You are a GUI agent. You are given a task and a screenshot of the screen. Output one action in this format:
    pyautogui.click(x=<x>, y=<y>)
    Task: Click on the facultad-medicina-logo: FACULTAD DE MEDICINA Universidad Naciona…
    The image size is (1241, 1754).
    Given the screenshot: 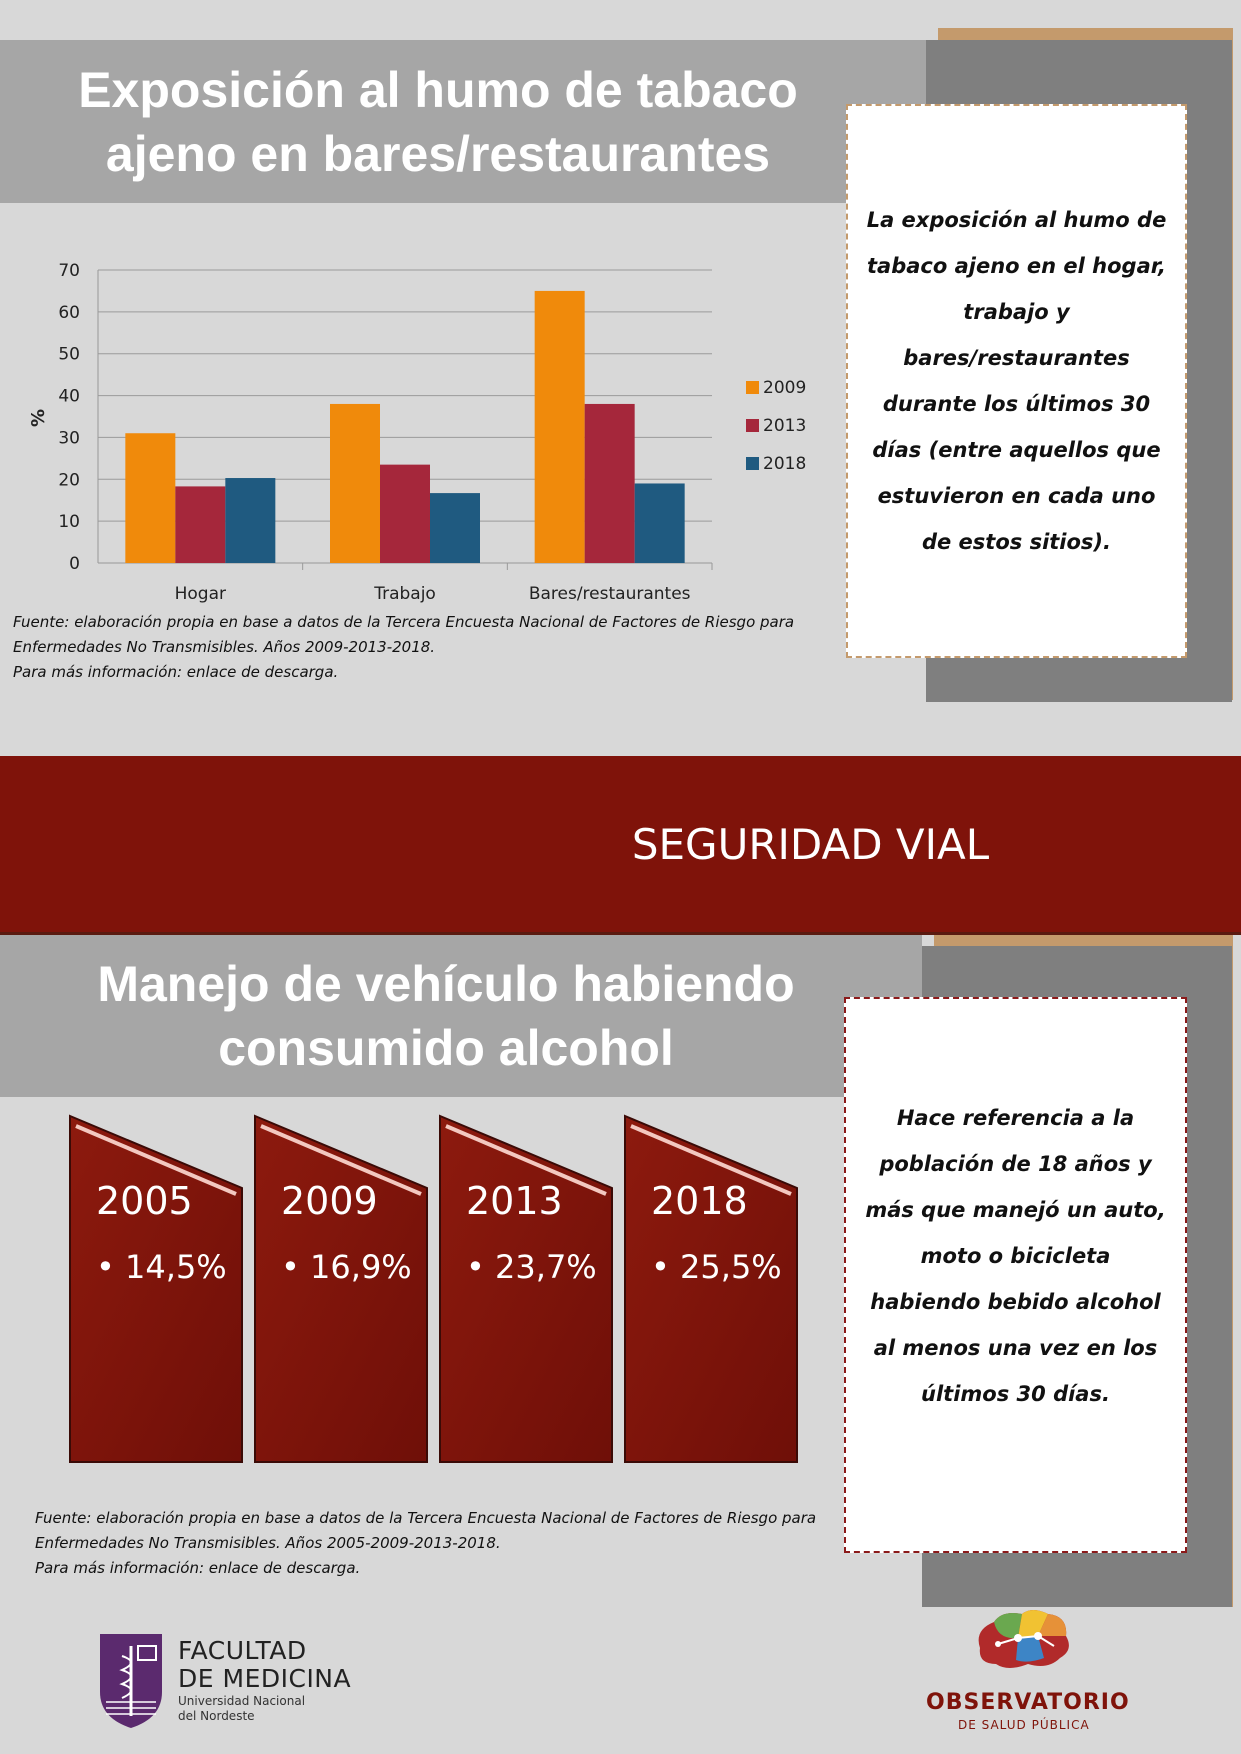 What is the action you would take?
    pyautogui.click(x=238, y=1682)
    